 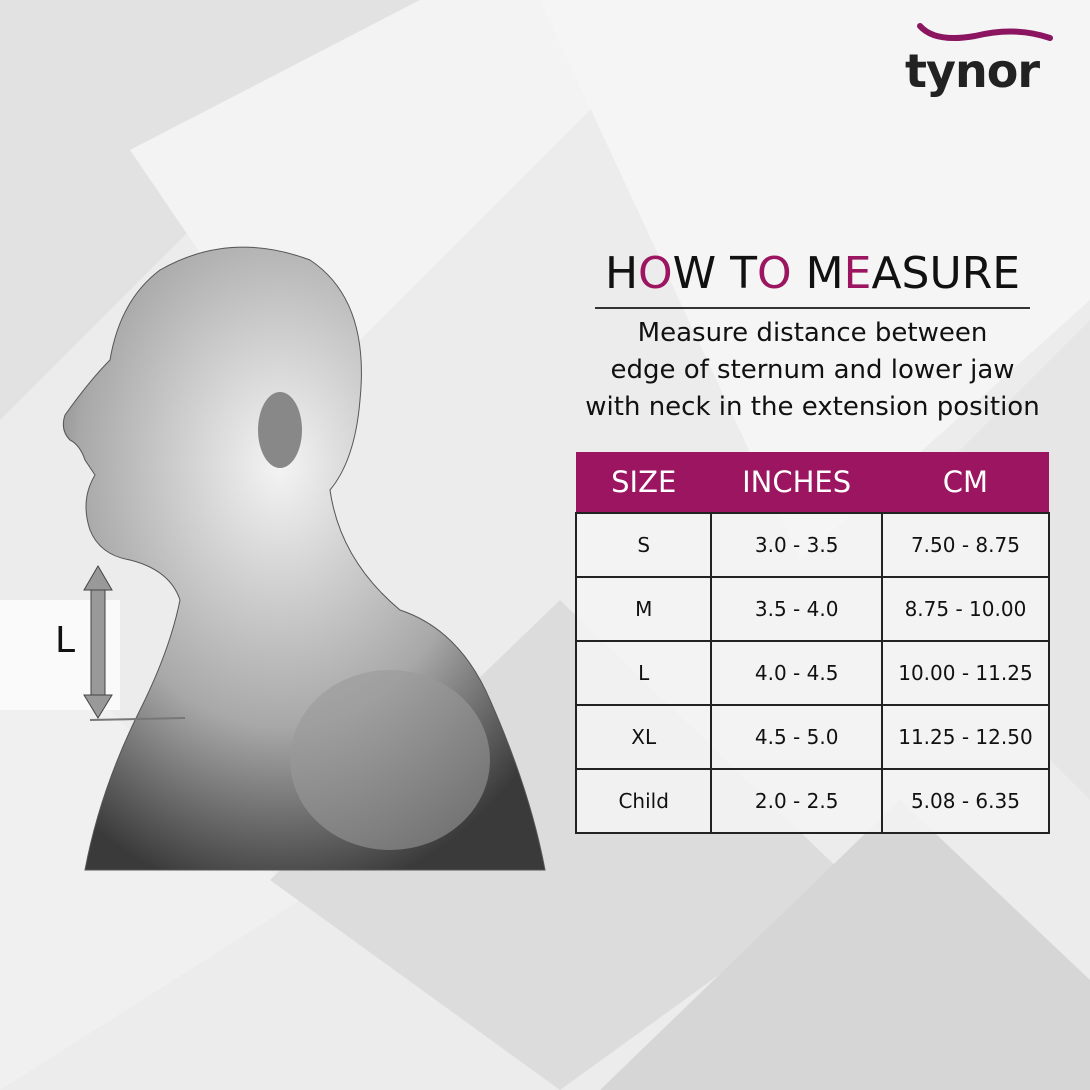 I want to click on cell-inches: 2.0 - 2.5, so click(x=796, y=801).